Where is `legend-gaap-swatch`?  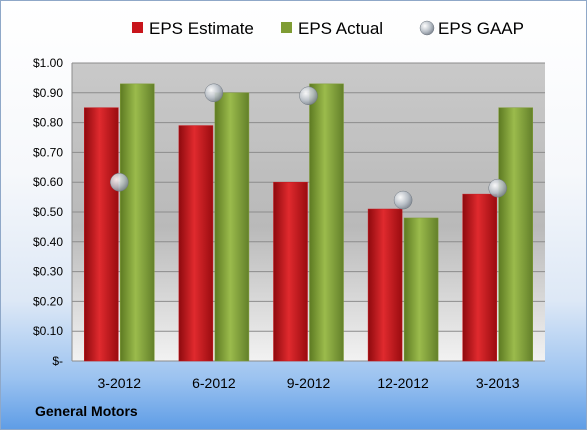 legend-gaap-swatch is located at coordinates (427, 28).